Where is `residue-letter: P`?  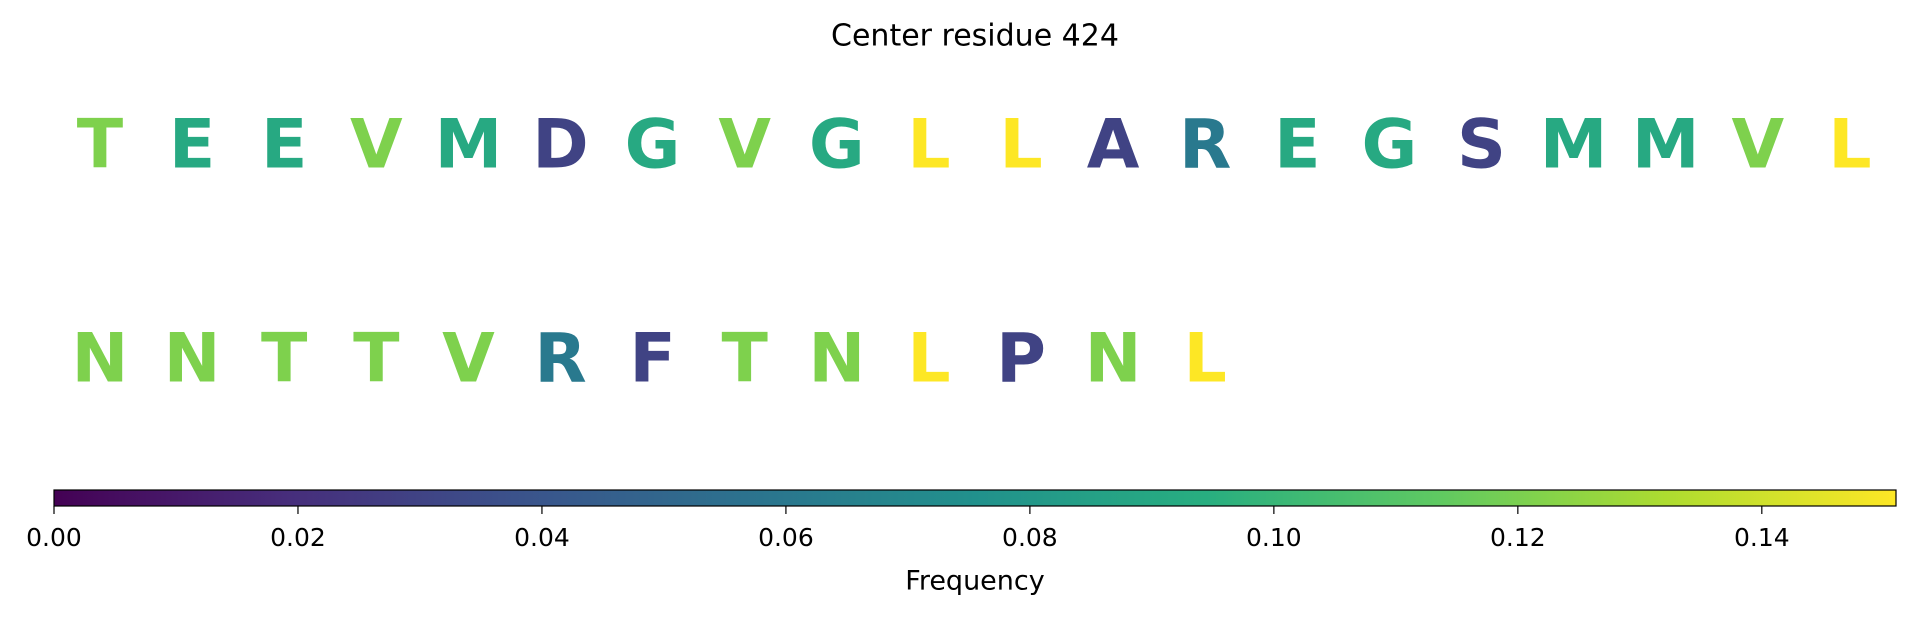 residue-letter: P is located at coordinates (1021, 359).